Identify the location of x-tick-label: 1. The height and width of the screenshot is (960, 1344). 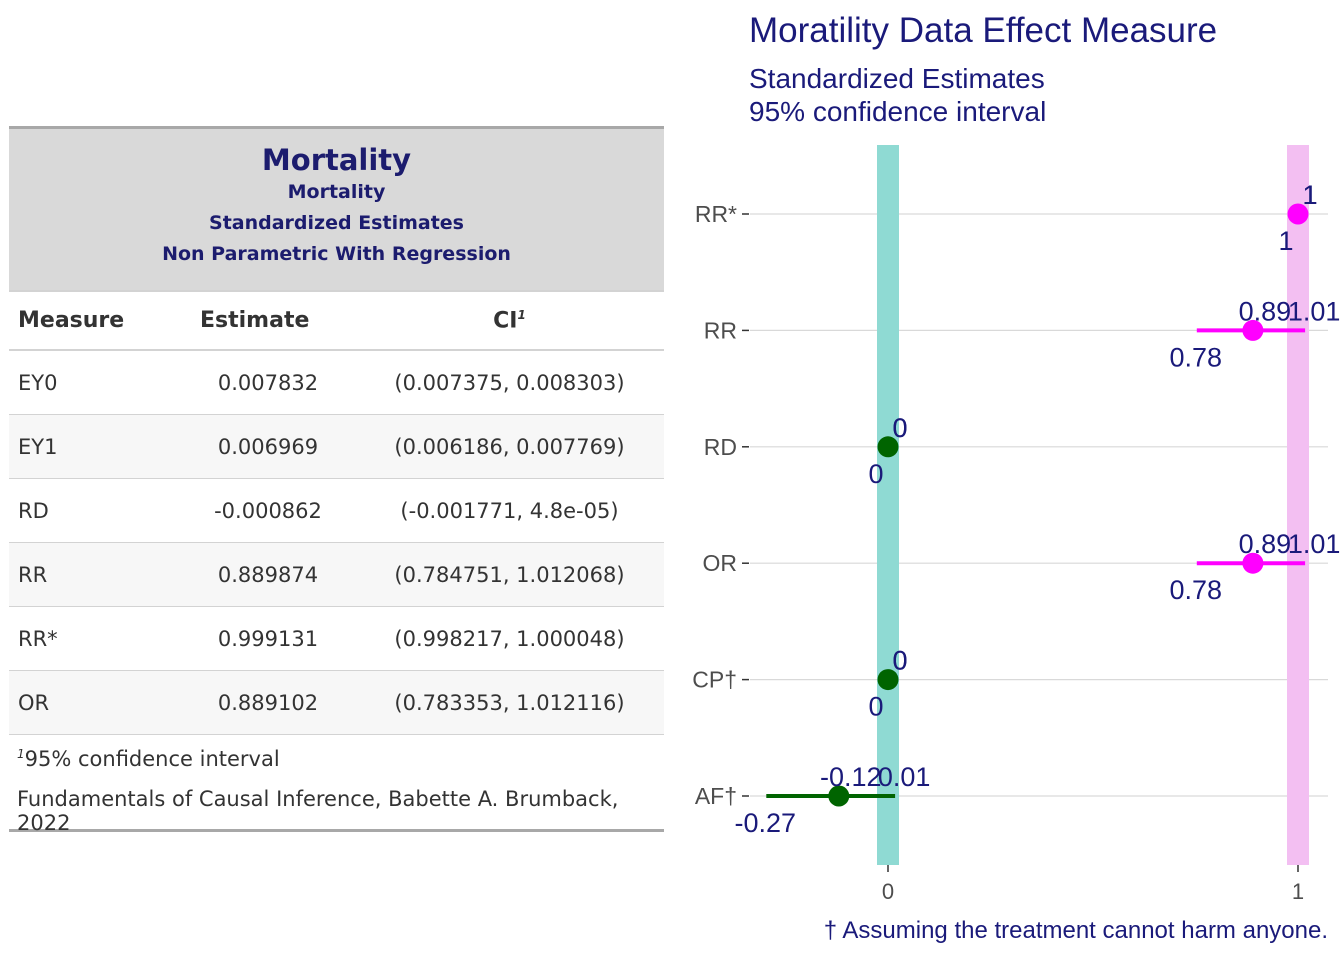
(1298, 891).